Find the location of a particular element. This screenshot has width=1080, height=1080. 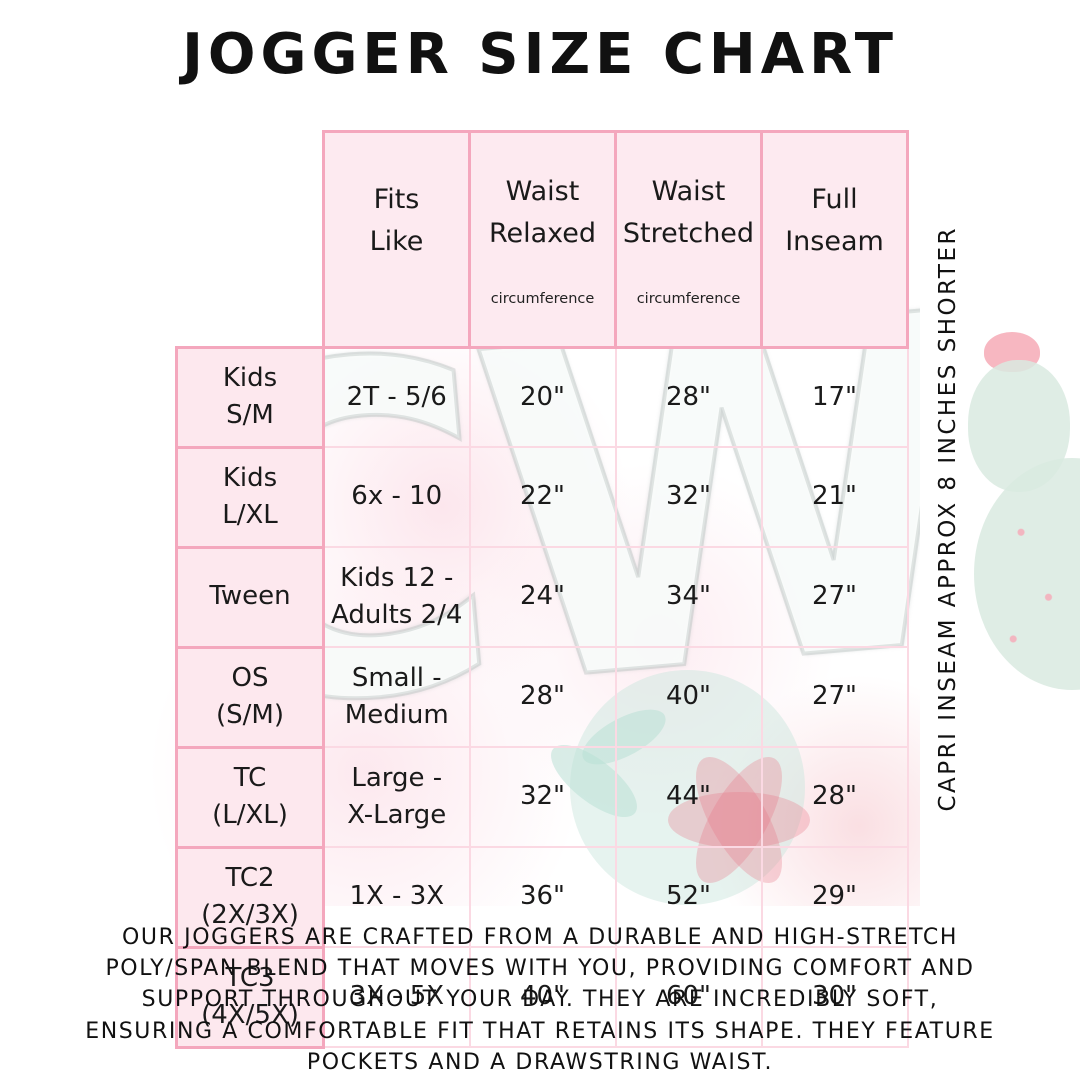

cell-full-inseam: 21" is located at coordinates (834, 497).